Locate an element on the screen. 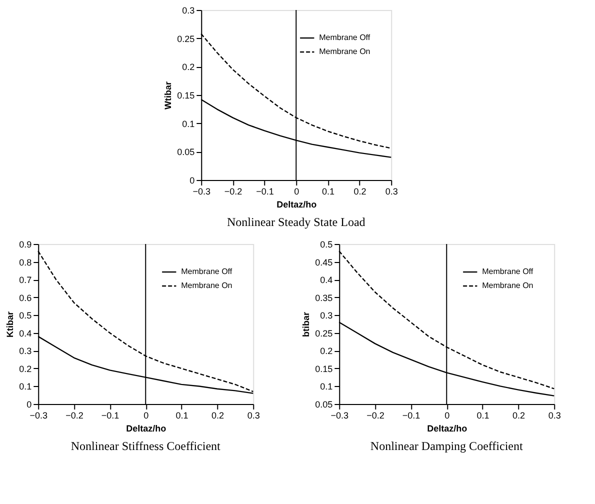 This screenshot has width=595, height=504. y-axis-title: Ktibar is located at coordinates (10, 324).